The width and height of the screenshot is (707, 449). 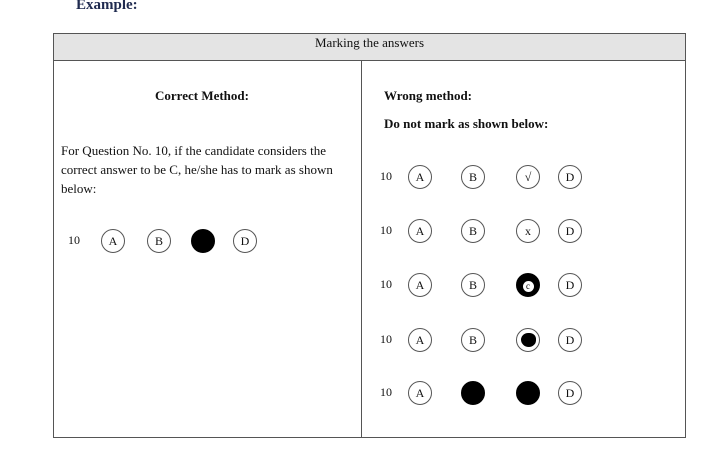 What do you see at coordinates (369, 47) in the screenshot?
I see `table-title: Marking the answers` at bounding box center [369, 47].